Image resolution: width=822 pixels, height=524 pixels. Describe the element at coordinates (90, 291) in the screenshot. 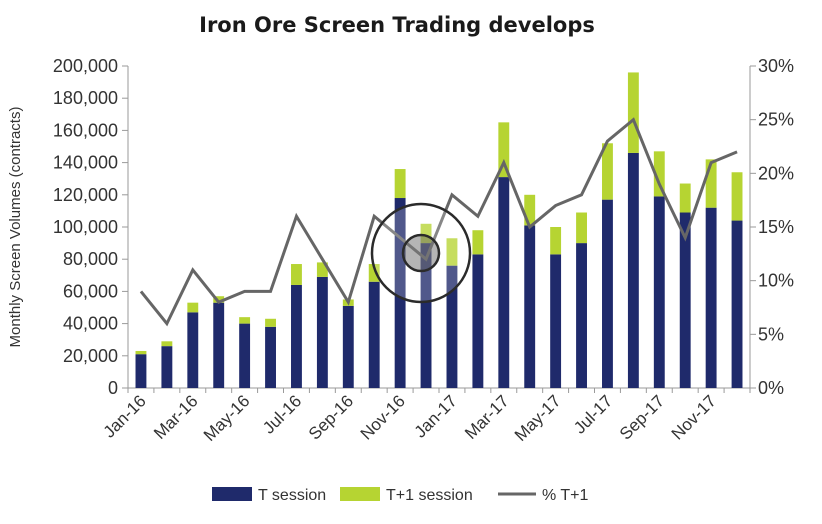

I see `y-tick-label: 60,000` at that location.